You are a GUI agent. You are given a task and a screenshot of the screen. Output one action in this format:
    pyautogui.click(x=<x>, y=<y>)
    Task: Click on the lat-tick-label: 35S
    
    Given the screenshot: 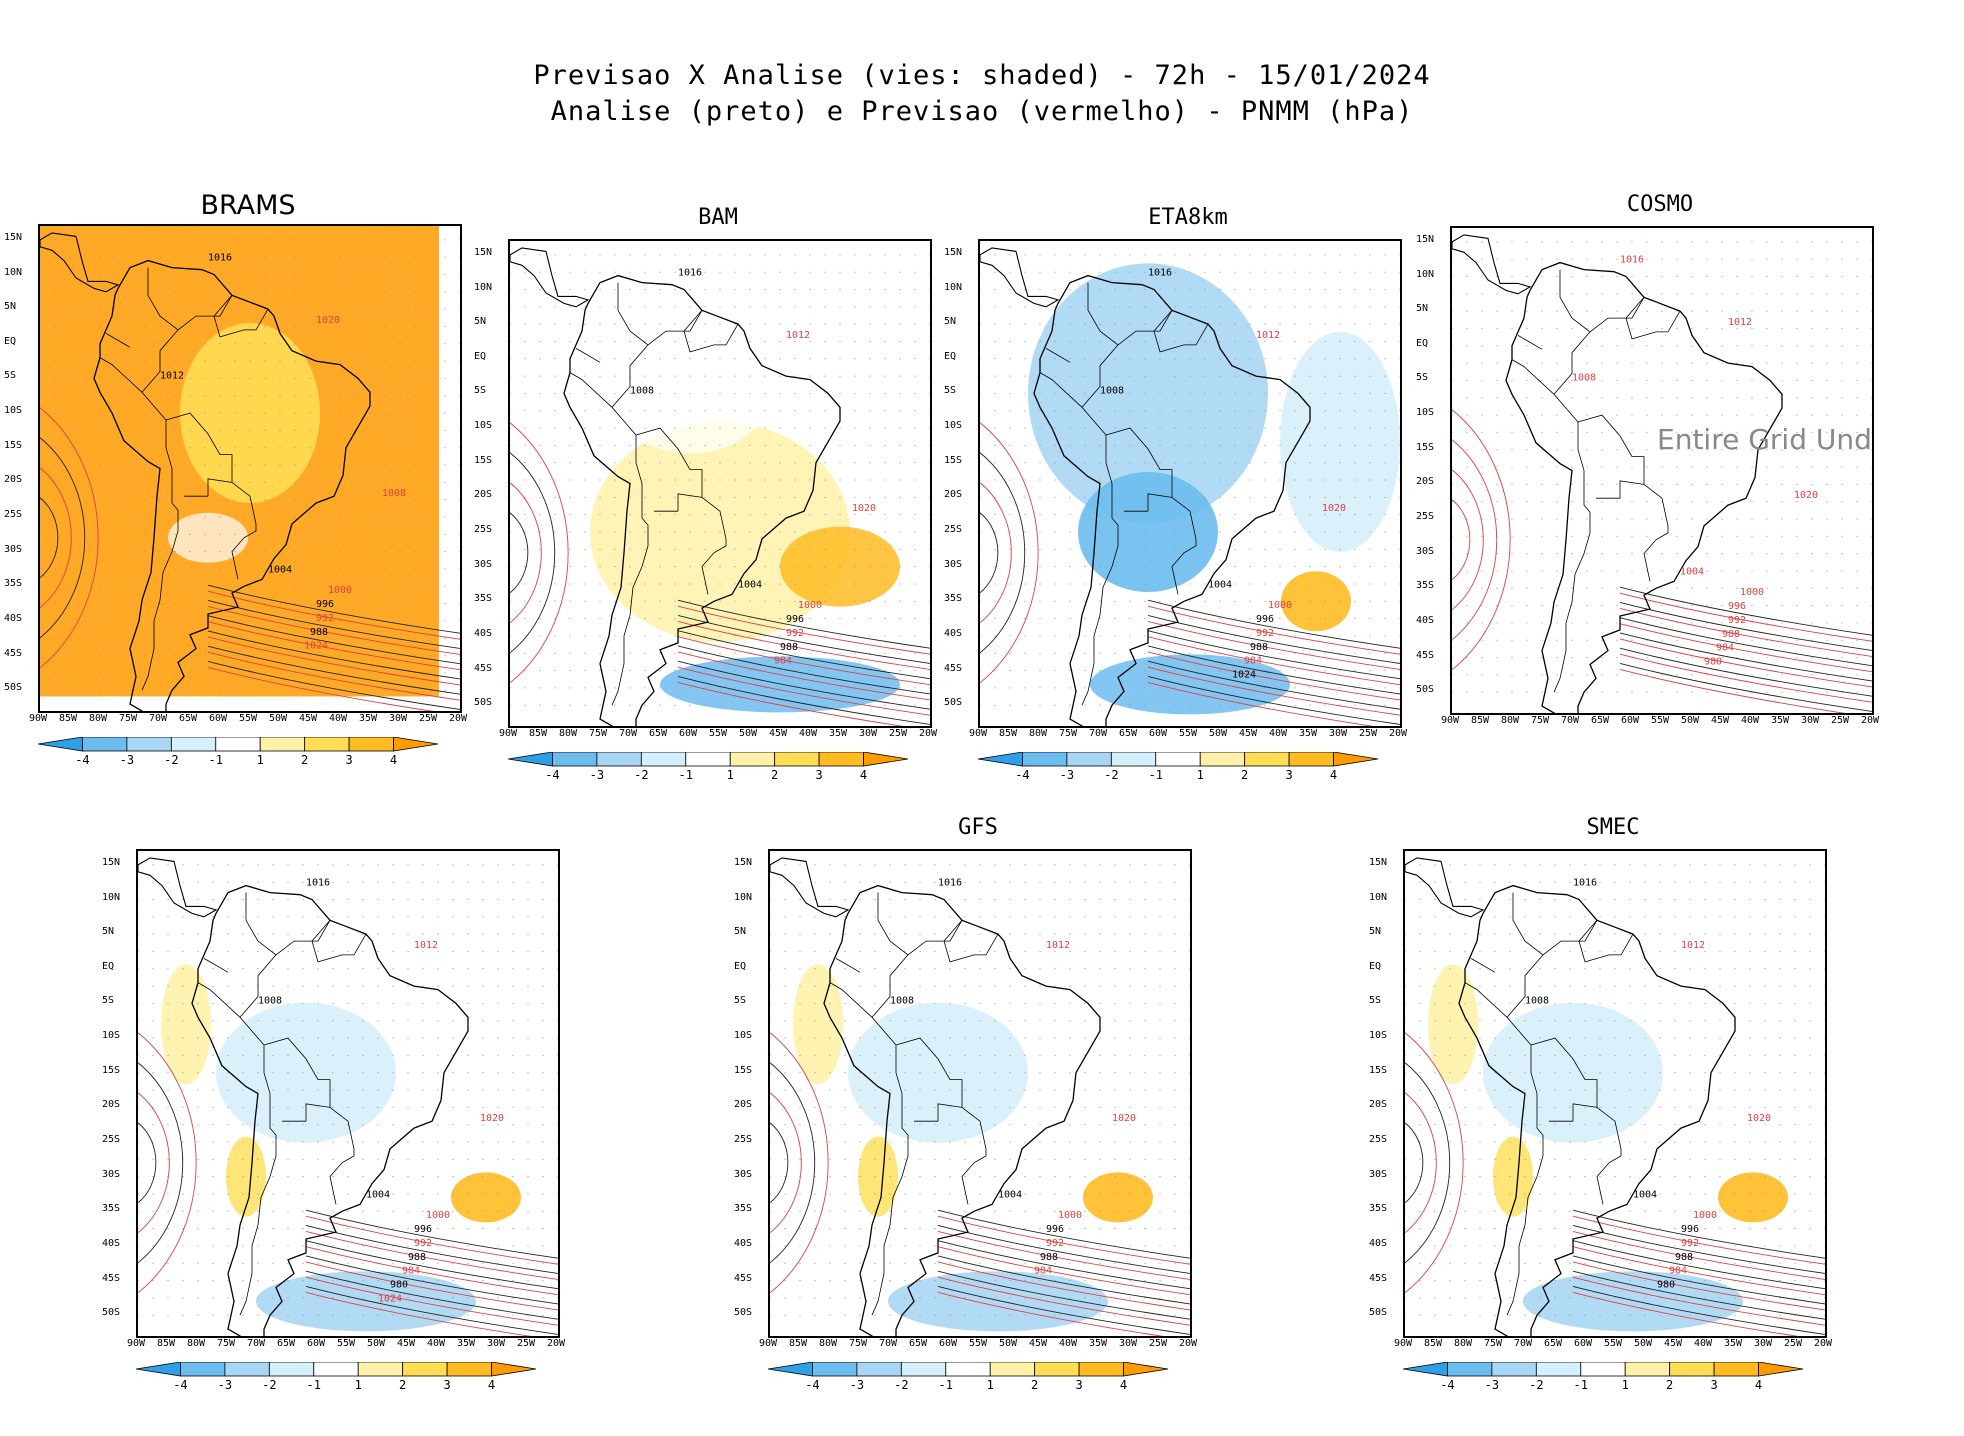 What is the action you would take?
    pyautogui.click(x=743, y=1209)
    